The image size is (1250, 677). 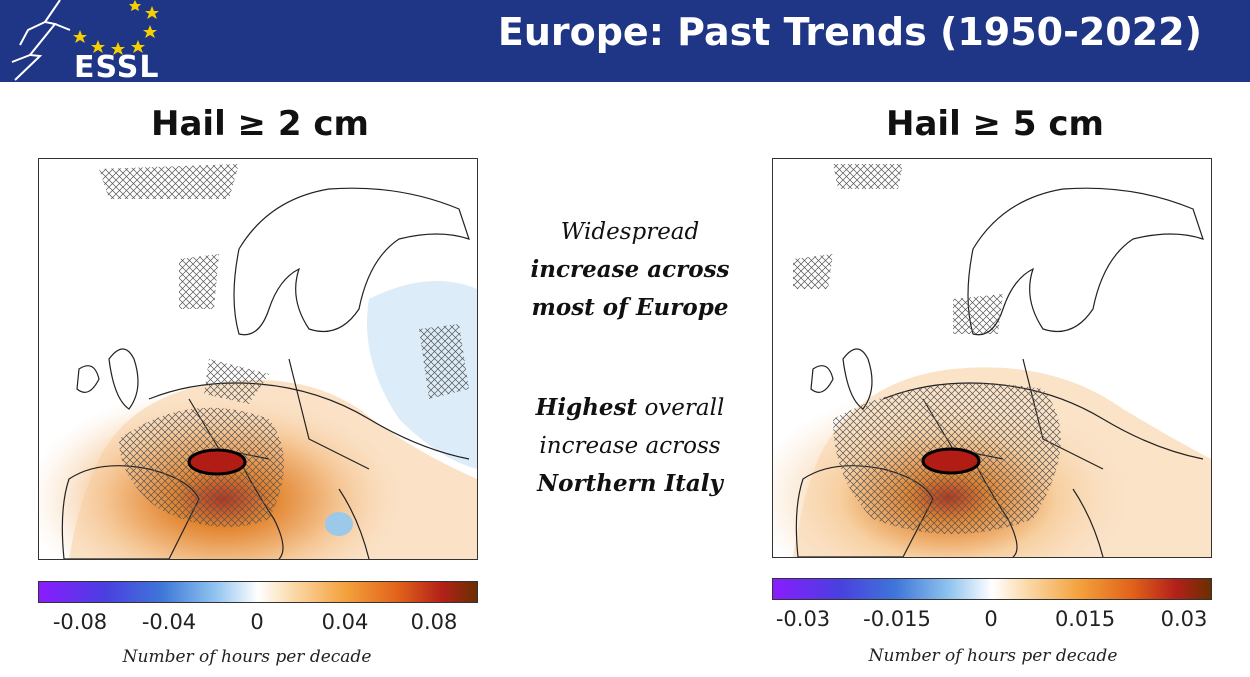 What do you see at coordinates (630, 232) in the screenshot?
I see `note-line: Widespread` at bounding box center [630, 232].